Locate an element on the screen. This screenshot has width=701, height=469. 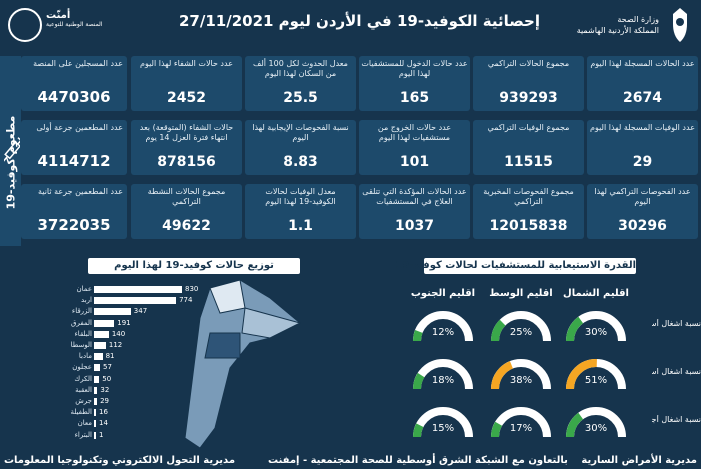
bar-value: 81 is located at coordinates (110, 356).